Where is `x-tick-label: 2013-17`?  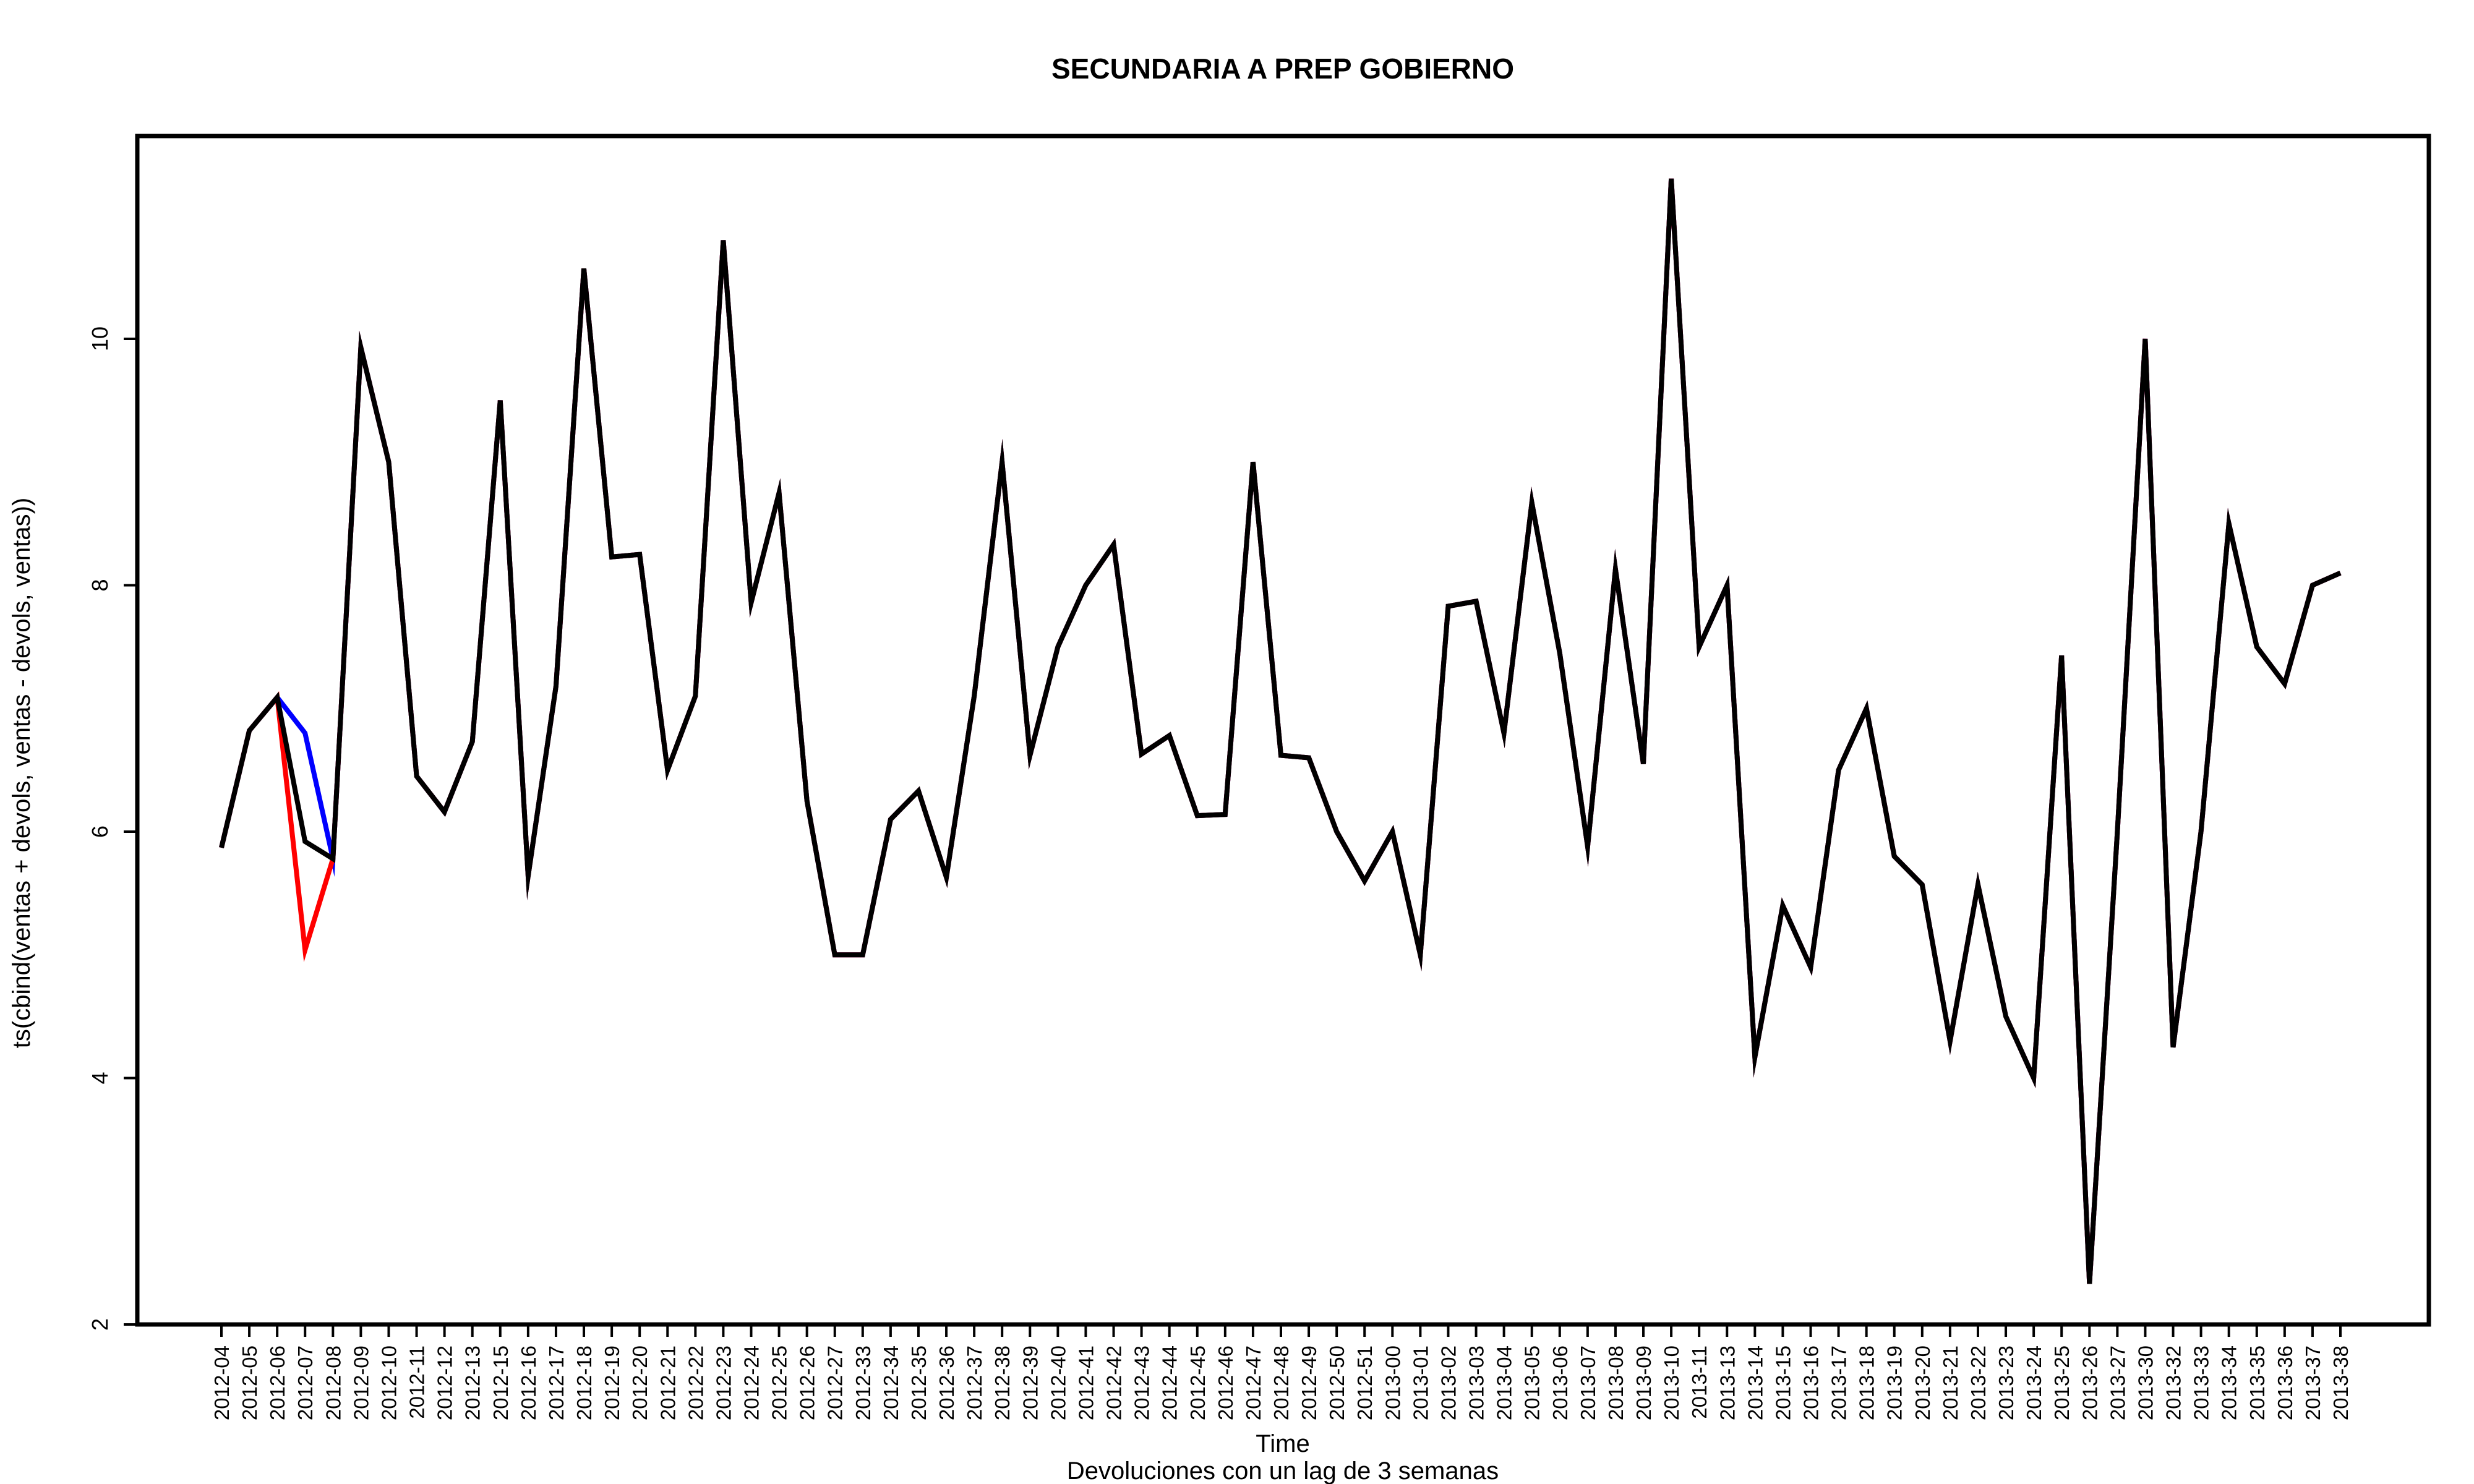 x-tick-label: 2013-17 is located at coordinates (1840, 1382).